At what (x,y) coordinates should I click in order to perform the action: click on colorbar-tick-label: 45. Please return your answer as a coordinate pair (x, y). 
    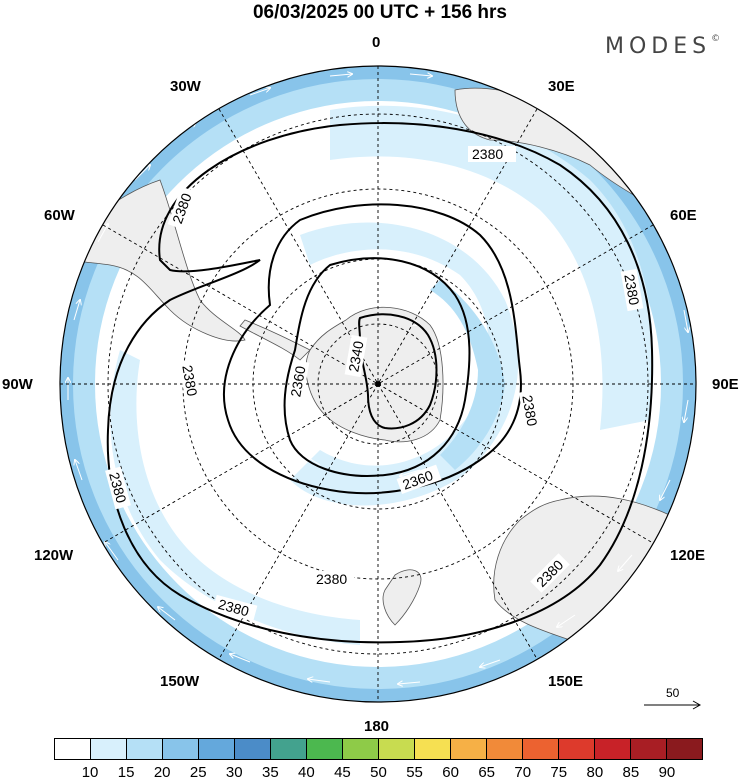
    Looking at the image, I should click on (342, 772).